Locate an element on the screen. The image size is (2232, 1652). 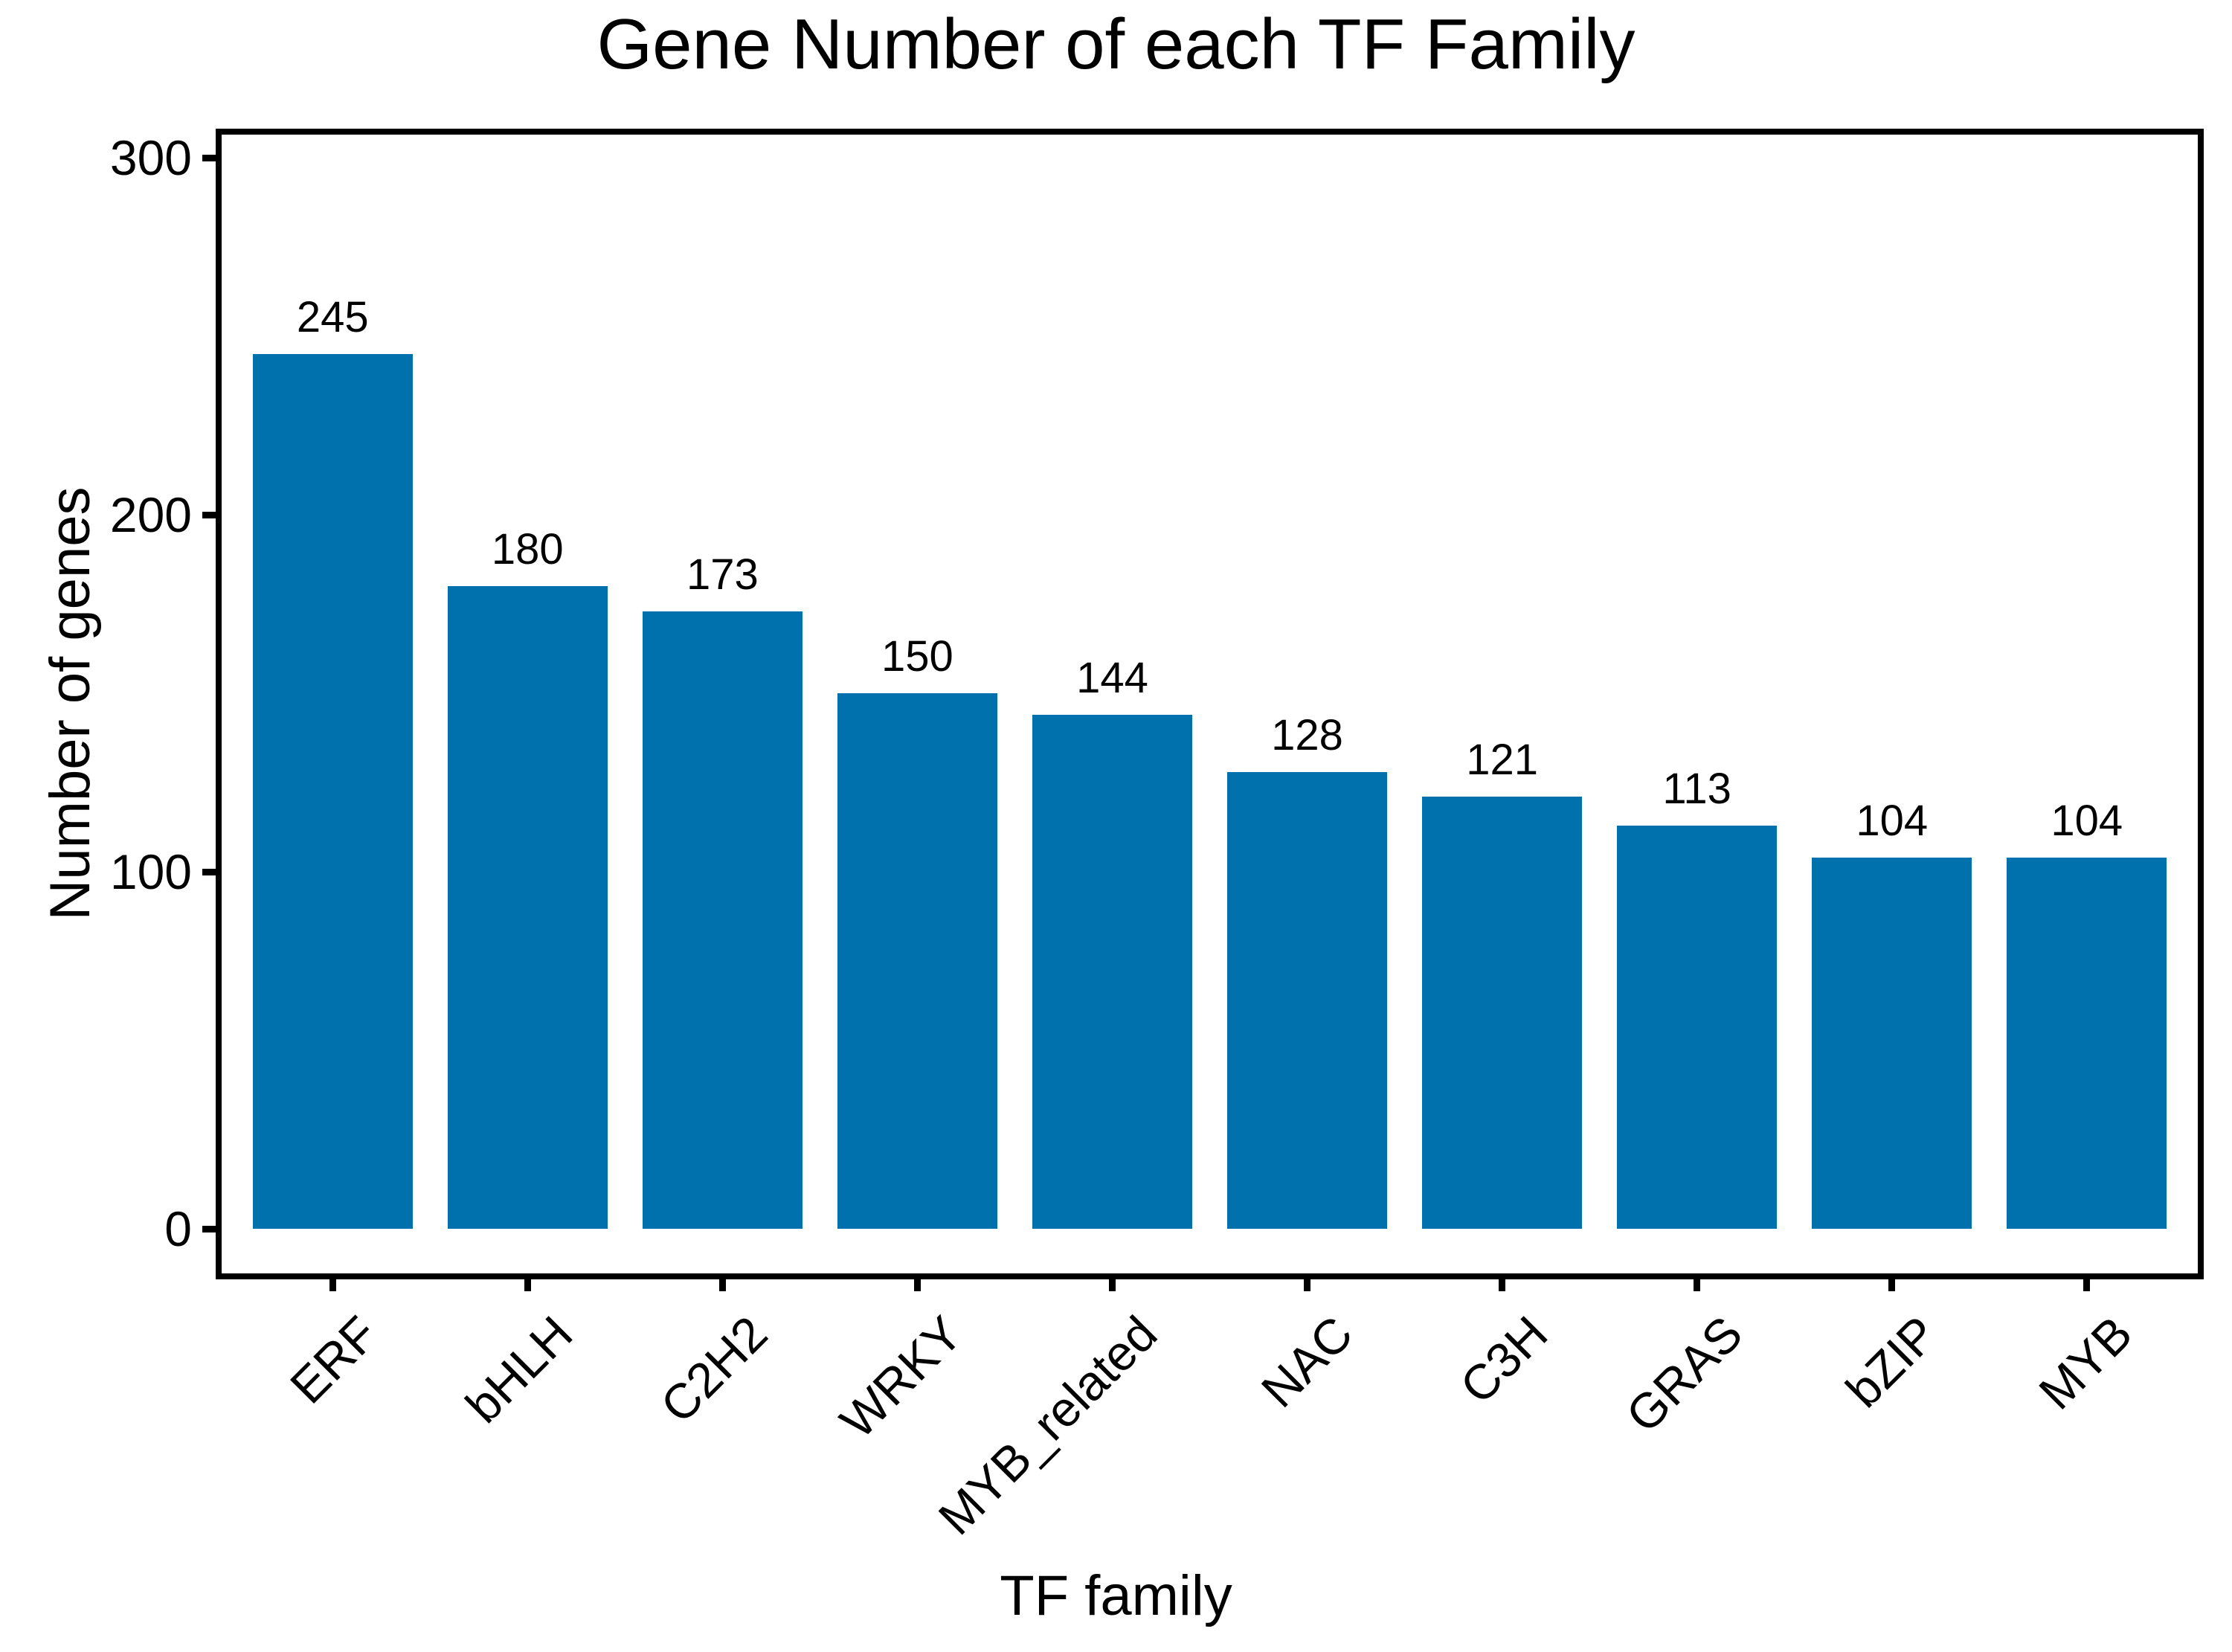
bar-C3H is located at coordinates (1503, 1013).